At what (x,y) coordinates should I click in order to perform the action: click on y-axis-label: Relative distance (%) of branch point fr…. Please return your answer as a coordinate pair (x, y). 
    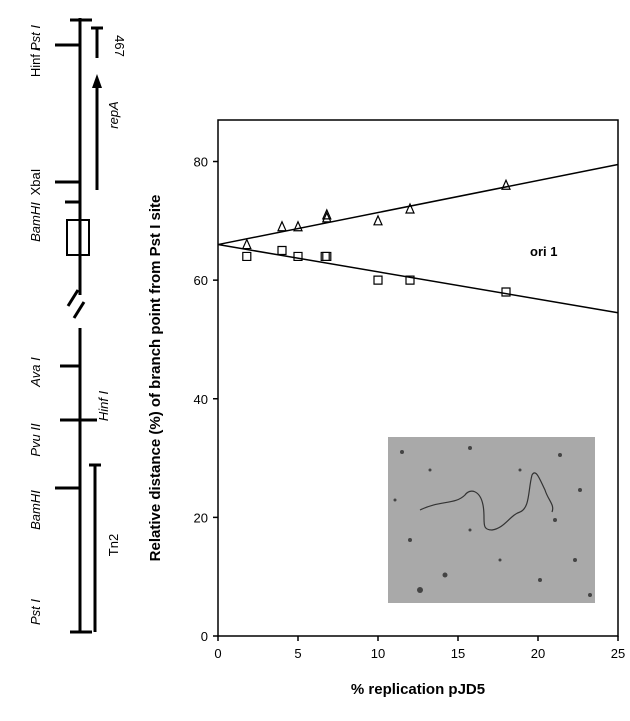
    Looking at the image, I should click on (155, 378).